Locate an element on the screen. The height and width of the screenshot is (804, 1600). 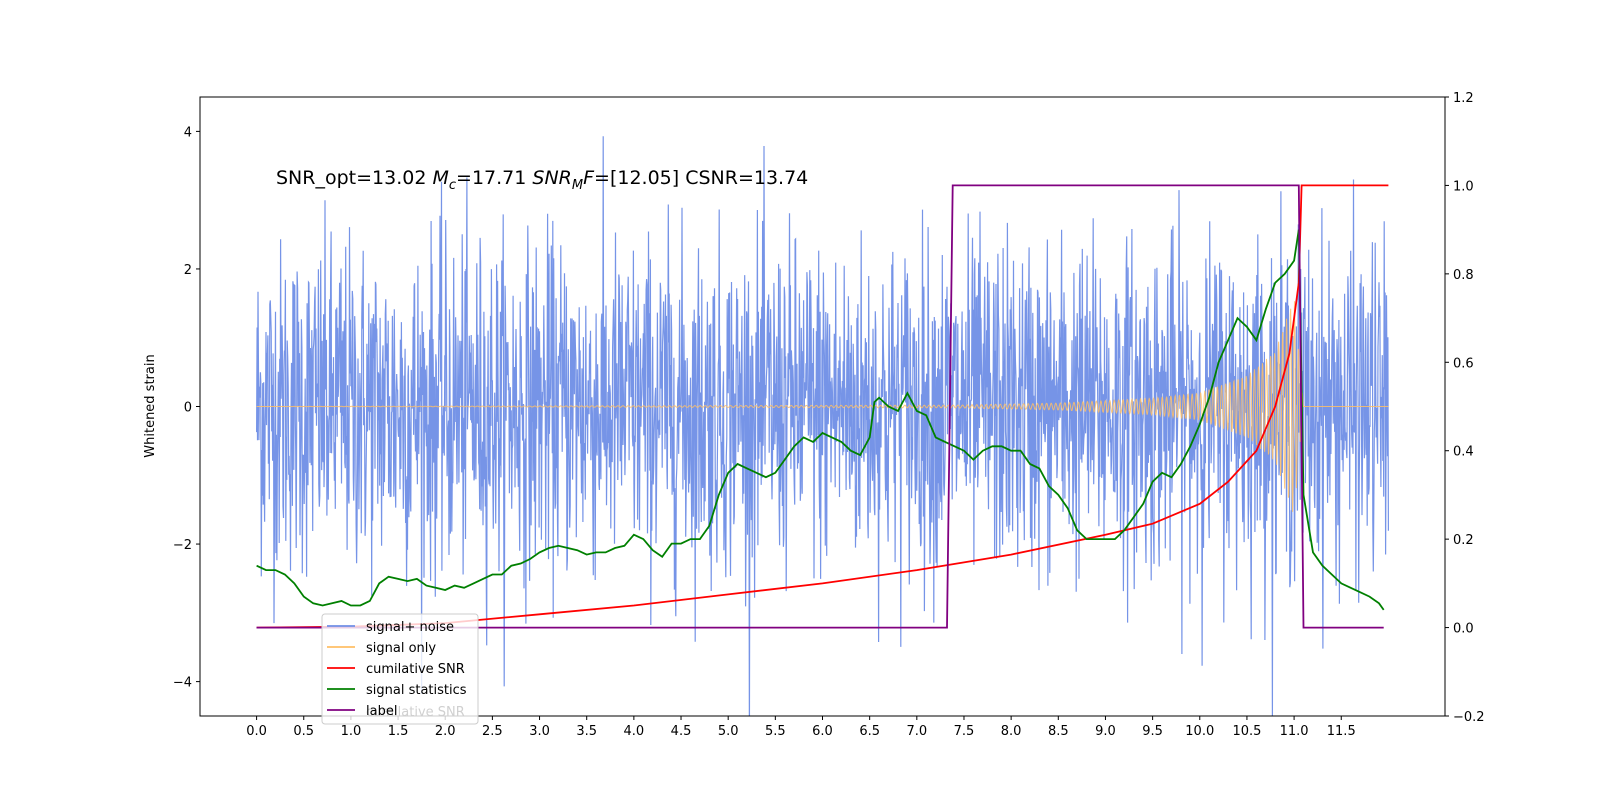
annotation-mc-subscript: c is located at coordinates (452, 185).